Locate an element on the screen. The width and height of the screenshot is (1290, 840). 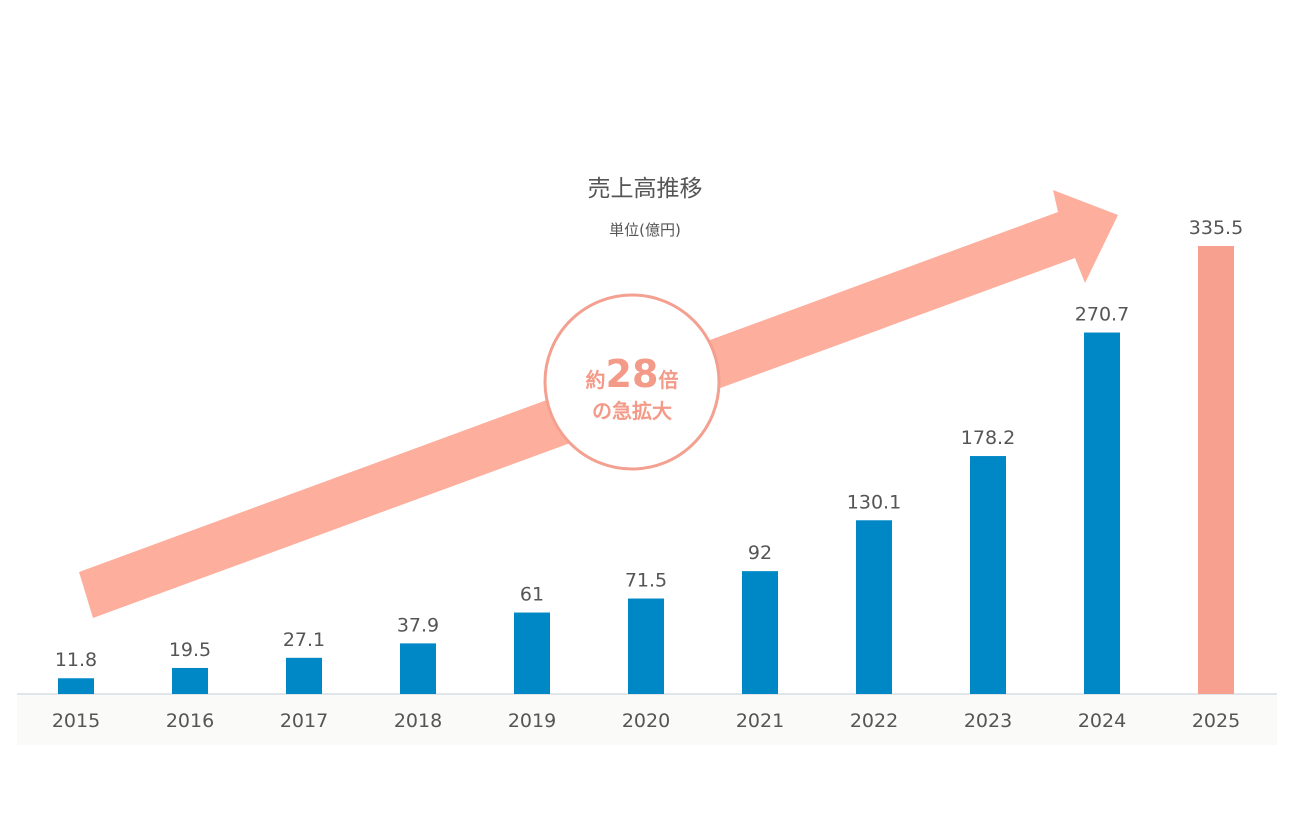
x-tick-2023: 2023 is located at coordinates (988, 721).